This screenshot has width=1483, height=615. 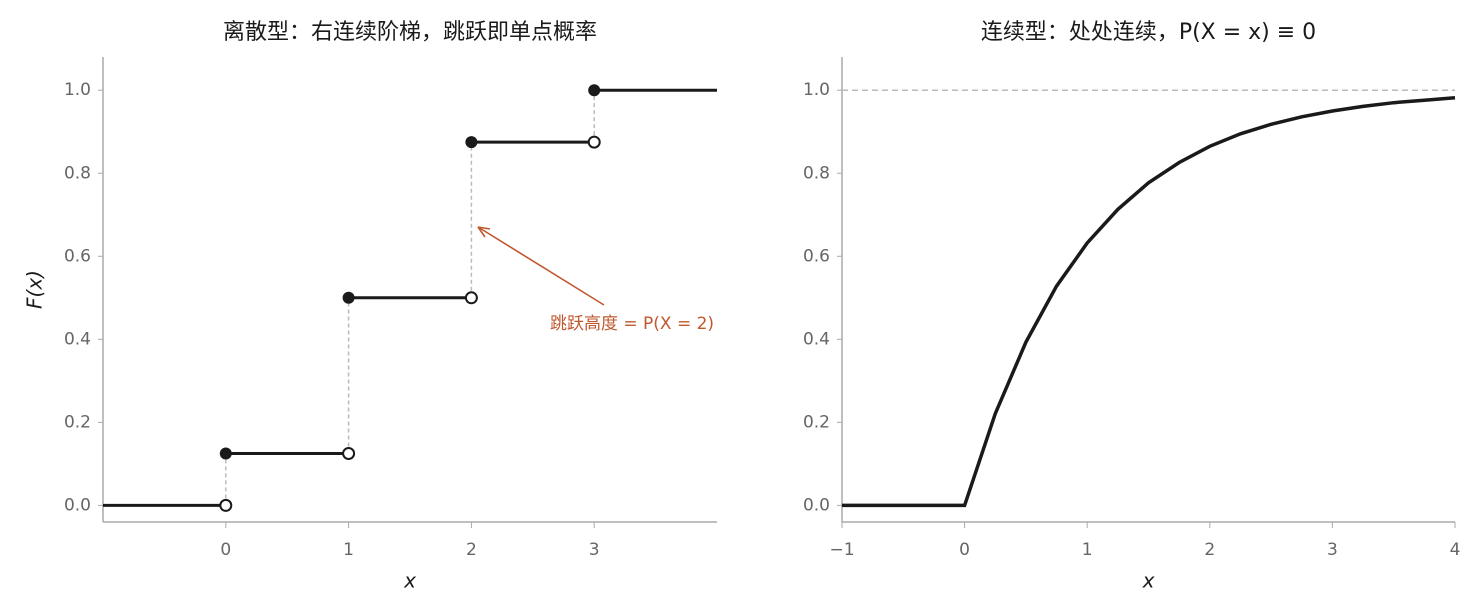 What do you see at coordinates (841, 550) in the screenshot?
I see `x-tick-label: −1` at bounding box center [841, 550].